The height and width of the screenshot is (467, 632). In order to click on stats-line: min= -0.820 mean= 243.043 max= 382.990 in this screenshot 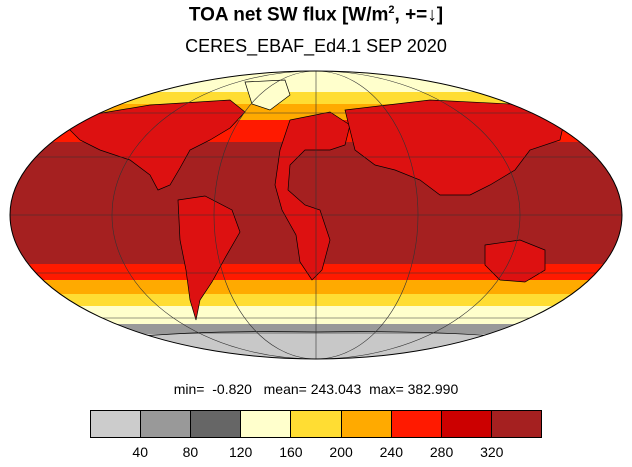, I will do `click(316, 389)`.